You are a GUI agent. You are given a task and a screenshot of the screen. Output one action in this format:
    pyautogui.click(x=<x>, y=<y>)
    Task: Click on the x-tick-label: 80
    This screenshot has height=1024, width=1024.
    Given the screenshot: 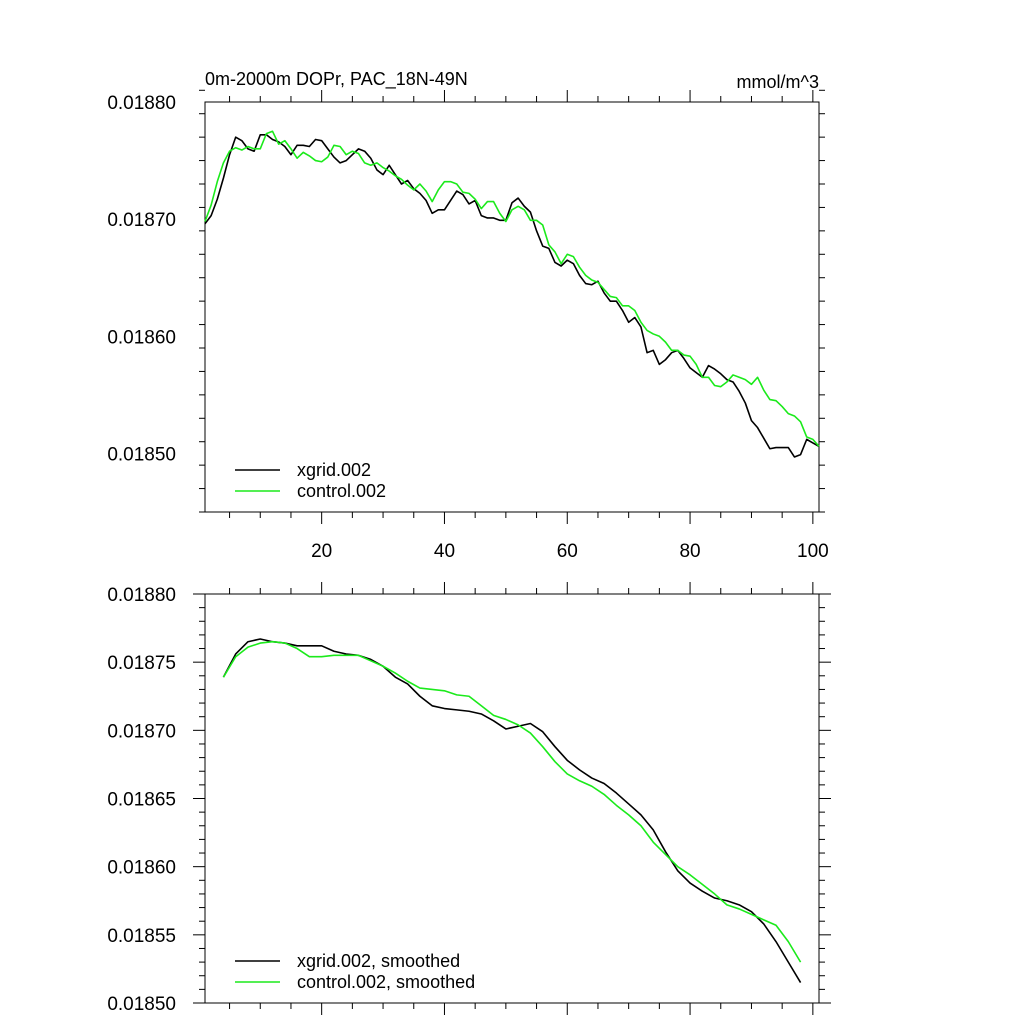 What is the action you would take?
    pyautogui.click(x=689, y=551)
    